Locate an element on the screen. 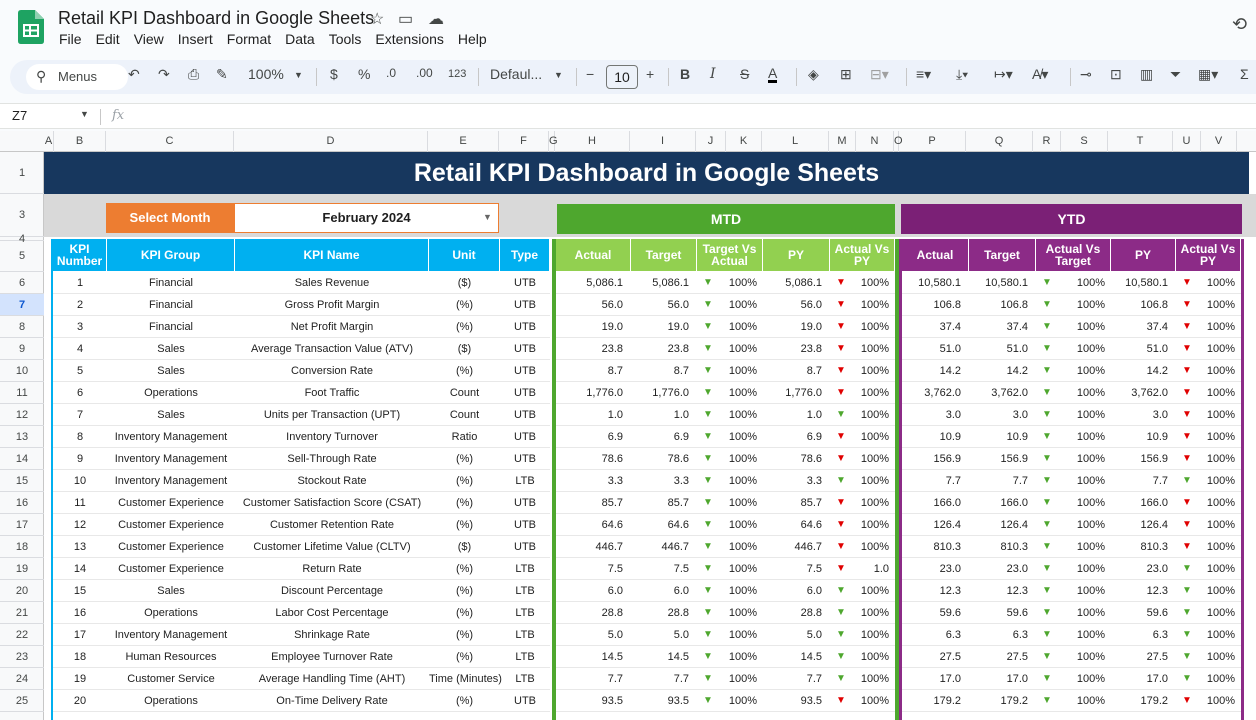 Image resolution: width=1256 pixels, height=720 pixels. bold-button: B is located at coordinates (685, 74).